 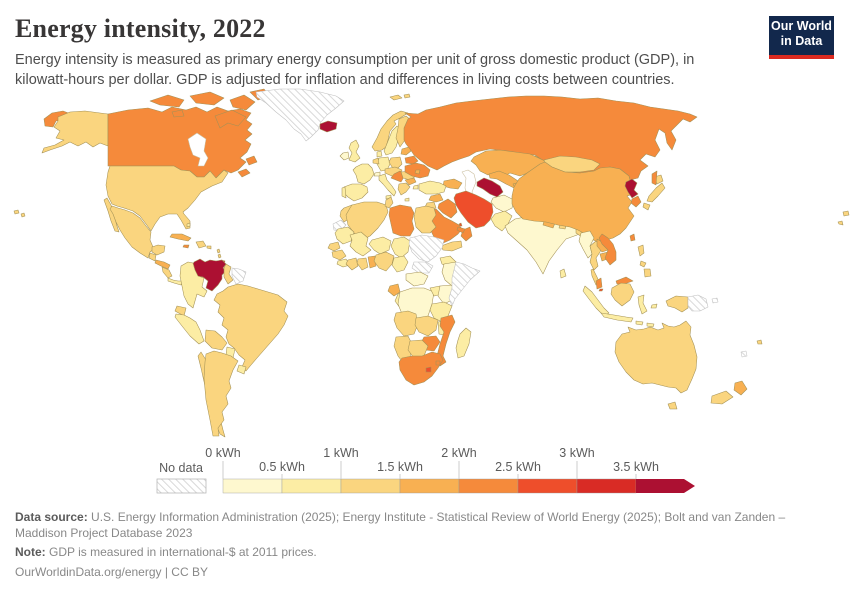 I want to click on svg-text: 3 kWh, so click(x=576, y=454).